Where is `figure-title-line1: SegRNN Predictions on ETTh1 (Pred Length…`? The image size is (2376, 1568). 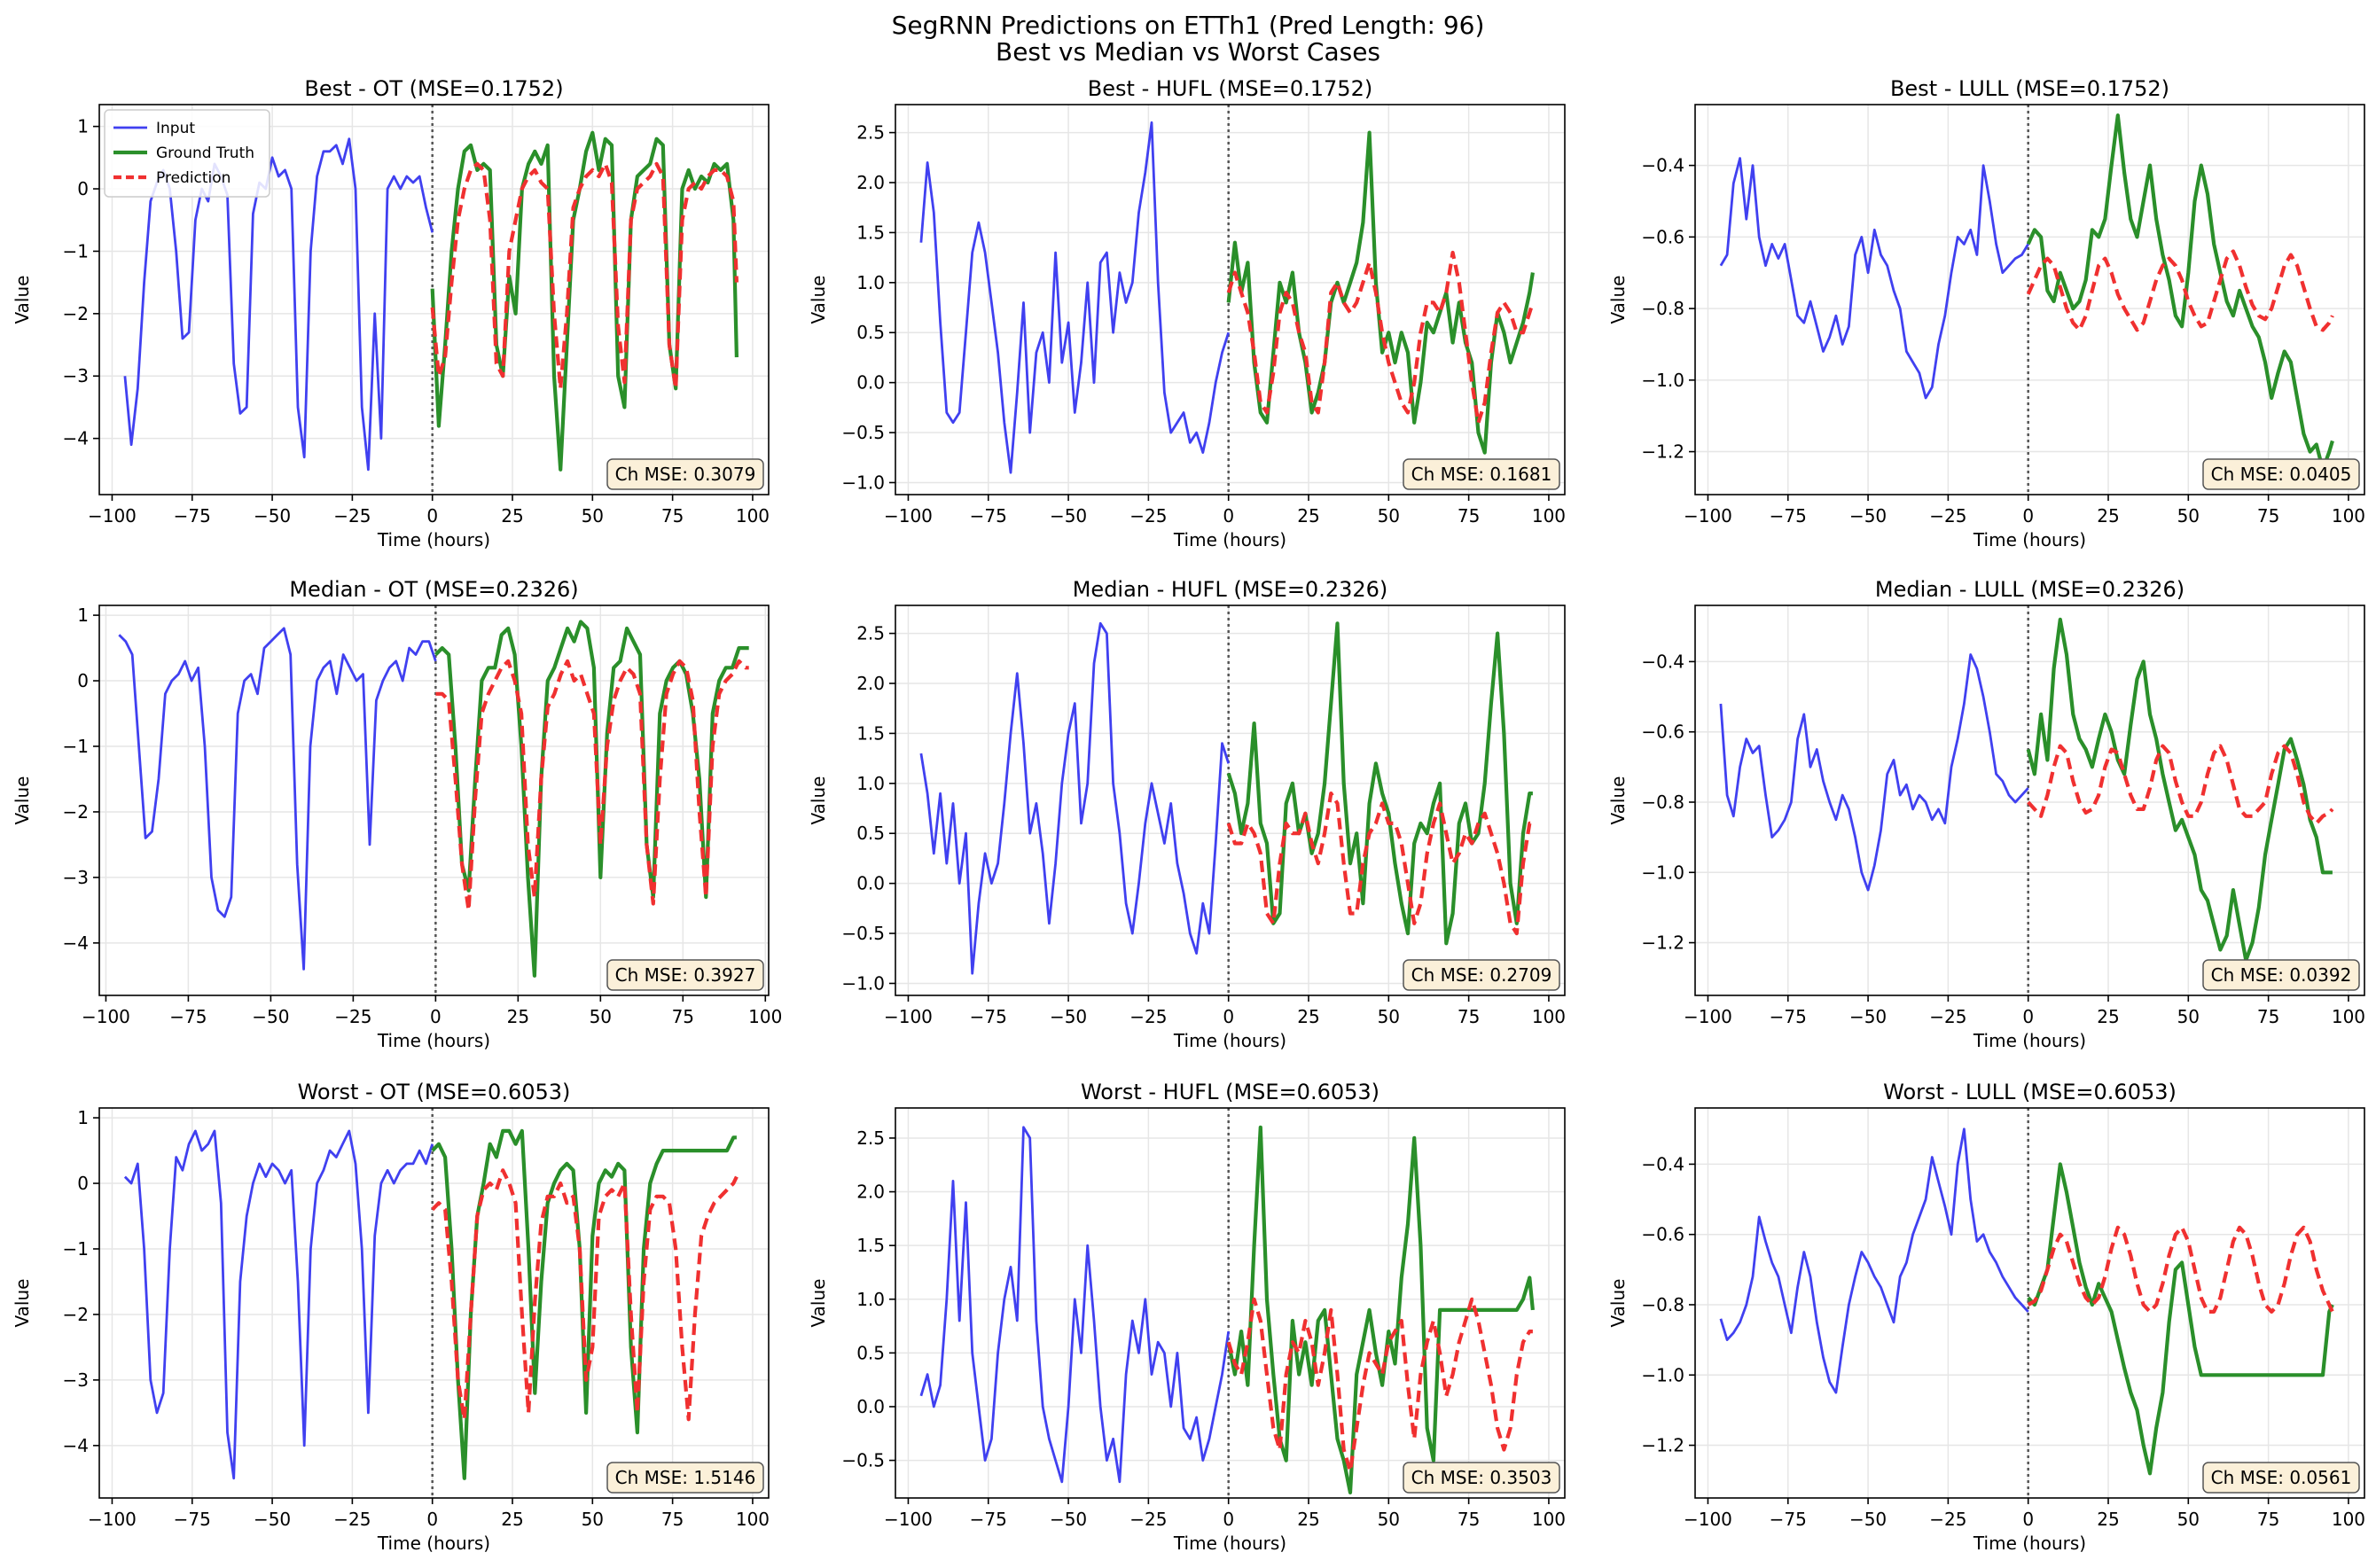
figure-title-line1: SegRNN Predictions on ETTh1 (Pred Length… is located at coordinates (1189, 25).